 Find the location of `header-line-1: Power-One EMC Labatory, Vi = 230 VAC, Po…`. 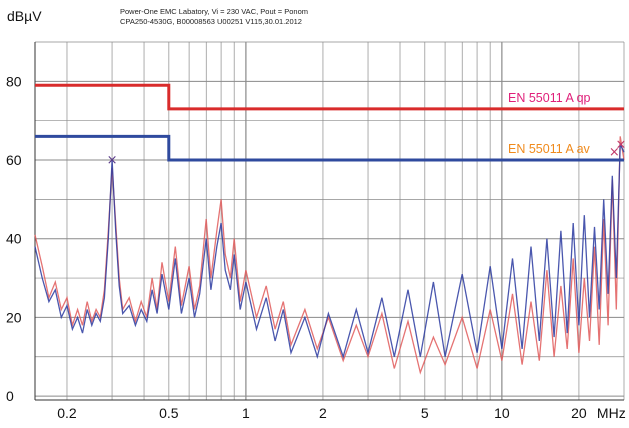

header-line-1: Power-One EMC Labatory, Vi = 230 VAC, Po… is located at coordinates (214, 11).